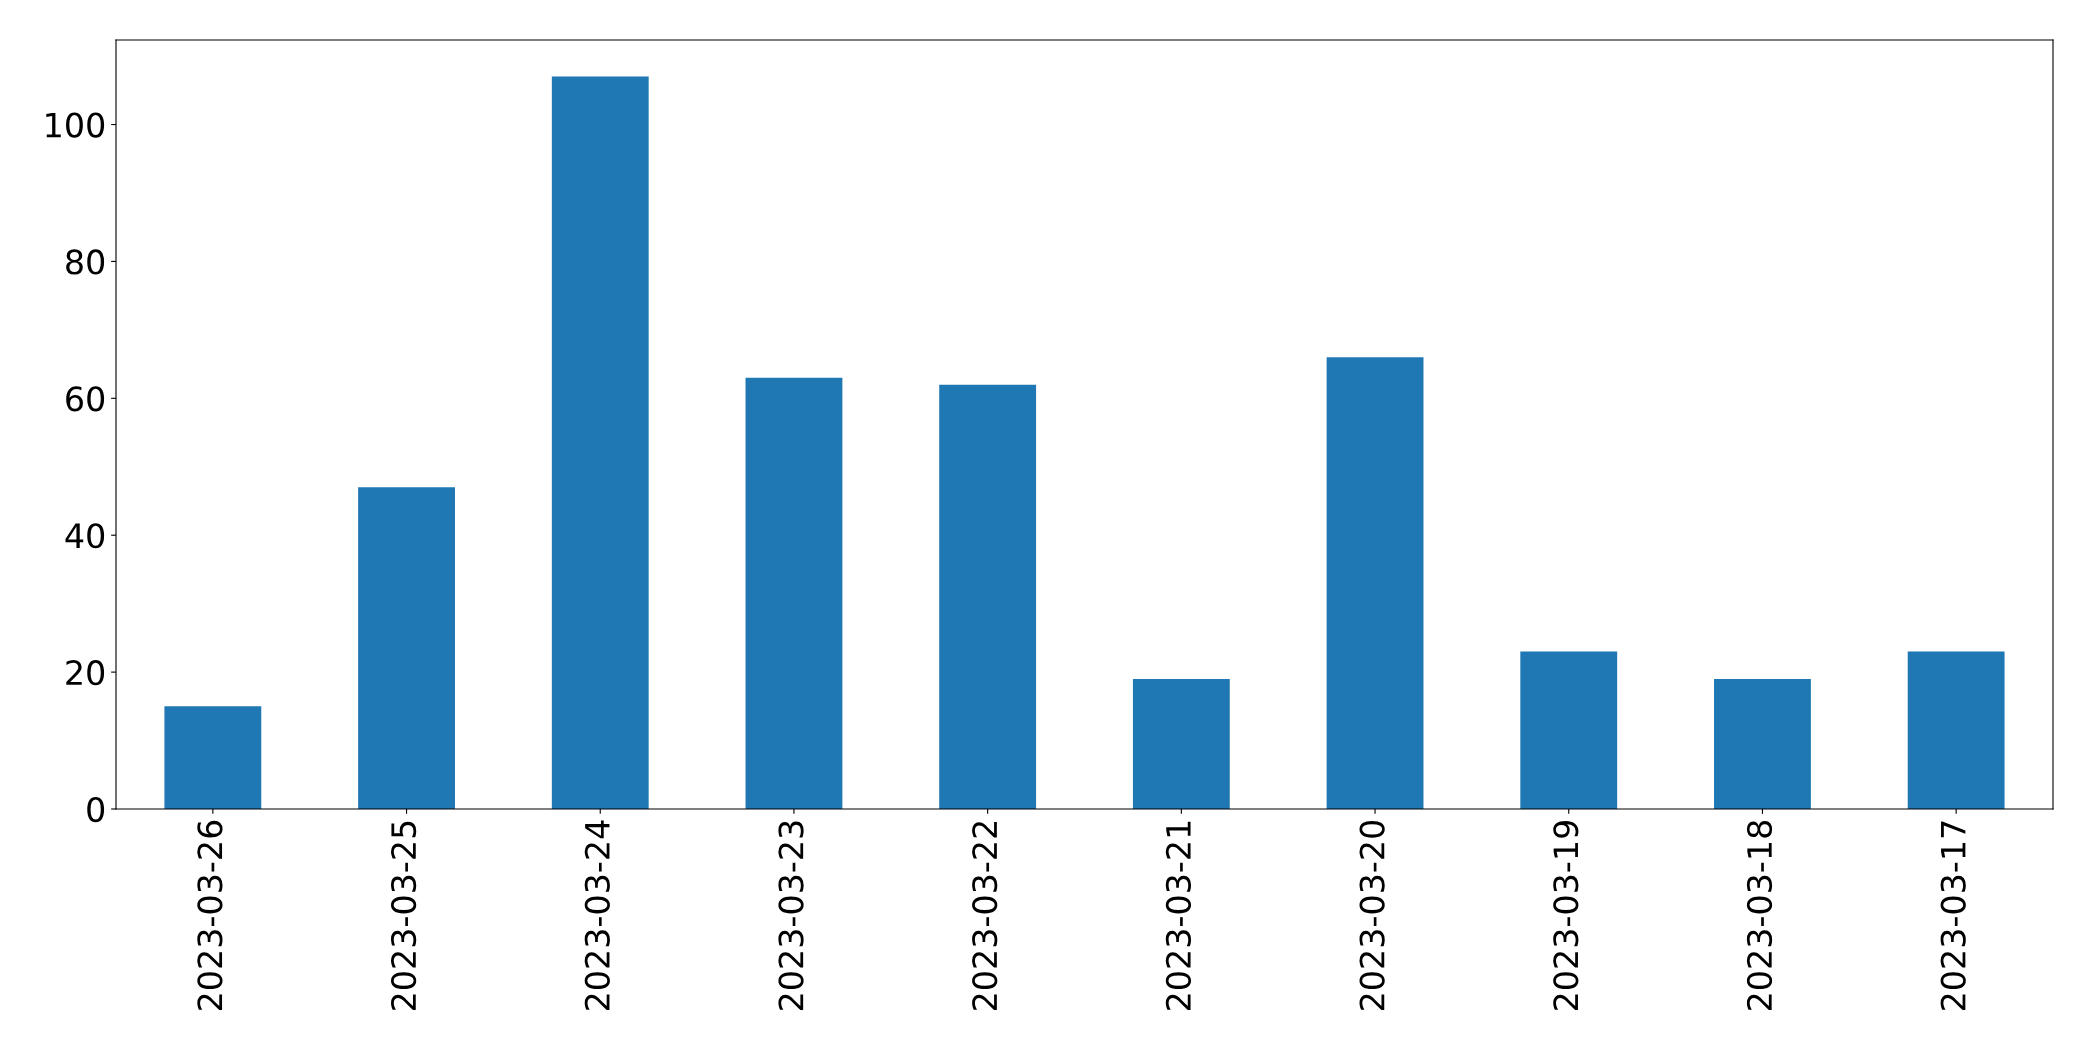  I want to click on y-tick-label: 40, so click(85, 536).